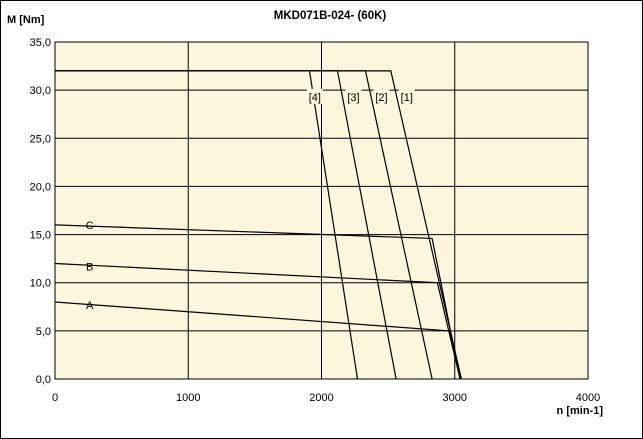  I want to click on curve-label: C, so click(90, 226).